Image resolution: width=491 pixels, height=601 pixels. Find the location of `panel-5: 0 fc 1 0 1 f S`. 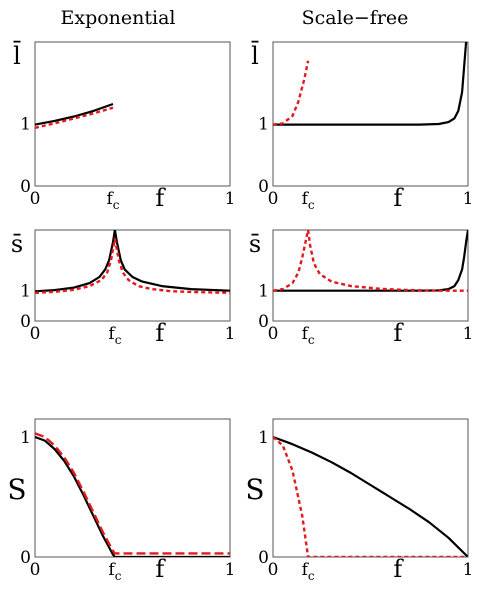

panel-5: 0 fc 1 0 1 f S is located at coordinates (359, 500).